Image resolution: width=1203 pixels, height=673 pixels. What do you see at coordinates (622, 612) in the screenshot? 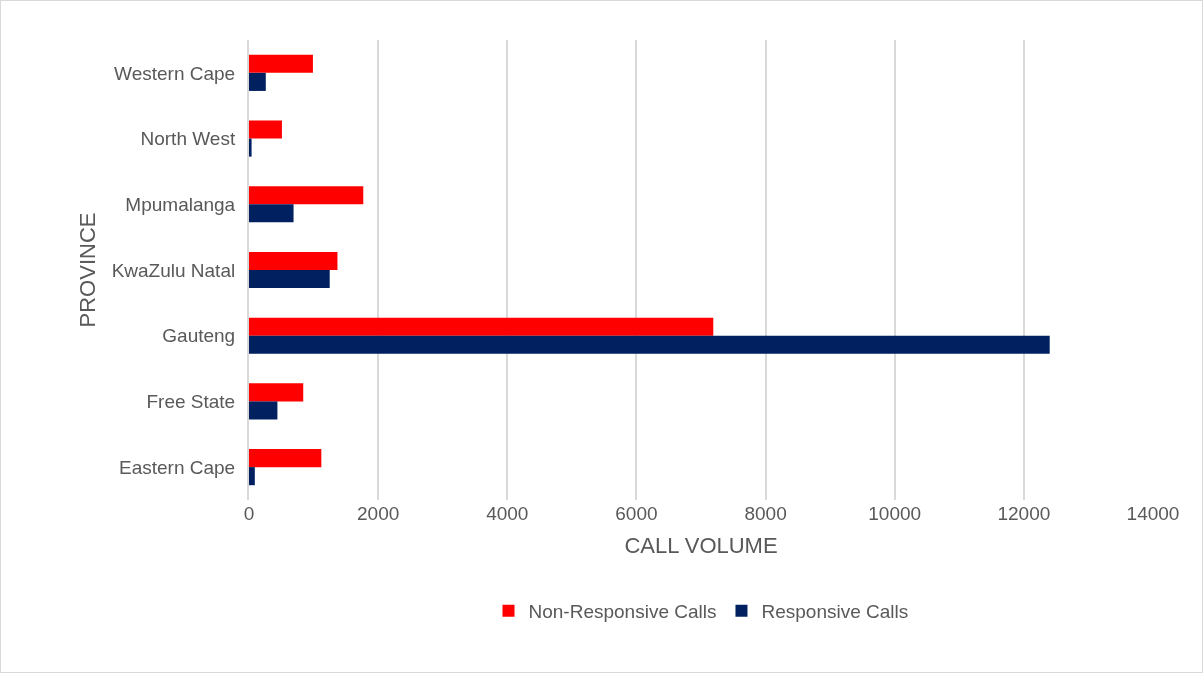
I see `legend-label: Non-Responsive Calls` at bounding box center [622, 612].